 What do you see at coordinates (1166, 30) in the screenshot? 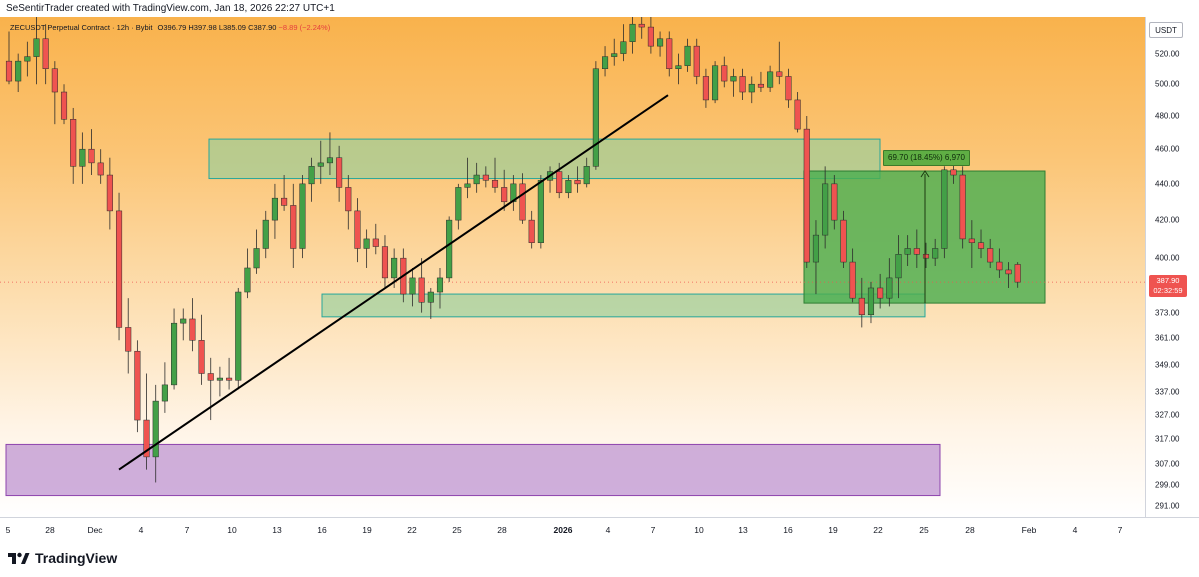
I see `currency-unit-button: USDT` at bounding box center [1166, 30].